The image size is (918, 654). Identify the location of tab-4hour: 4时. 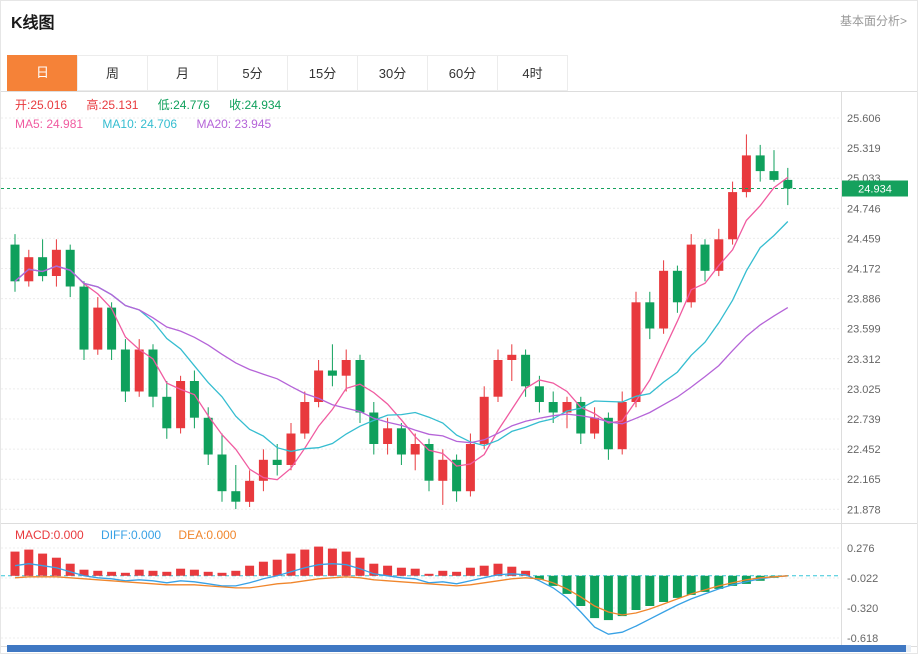
(532, 73).